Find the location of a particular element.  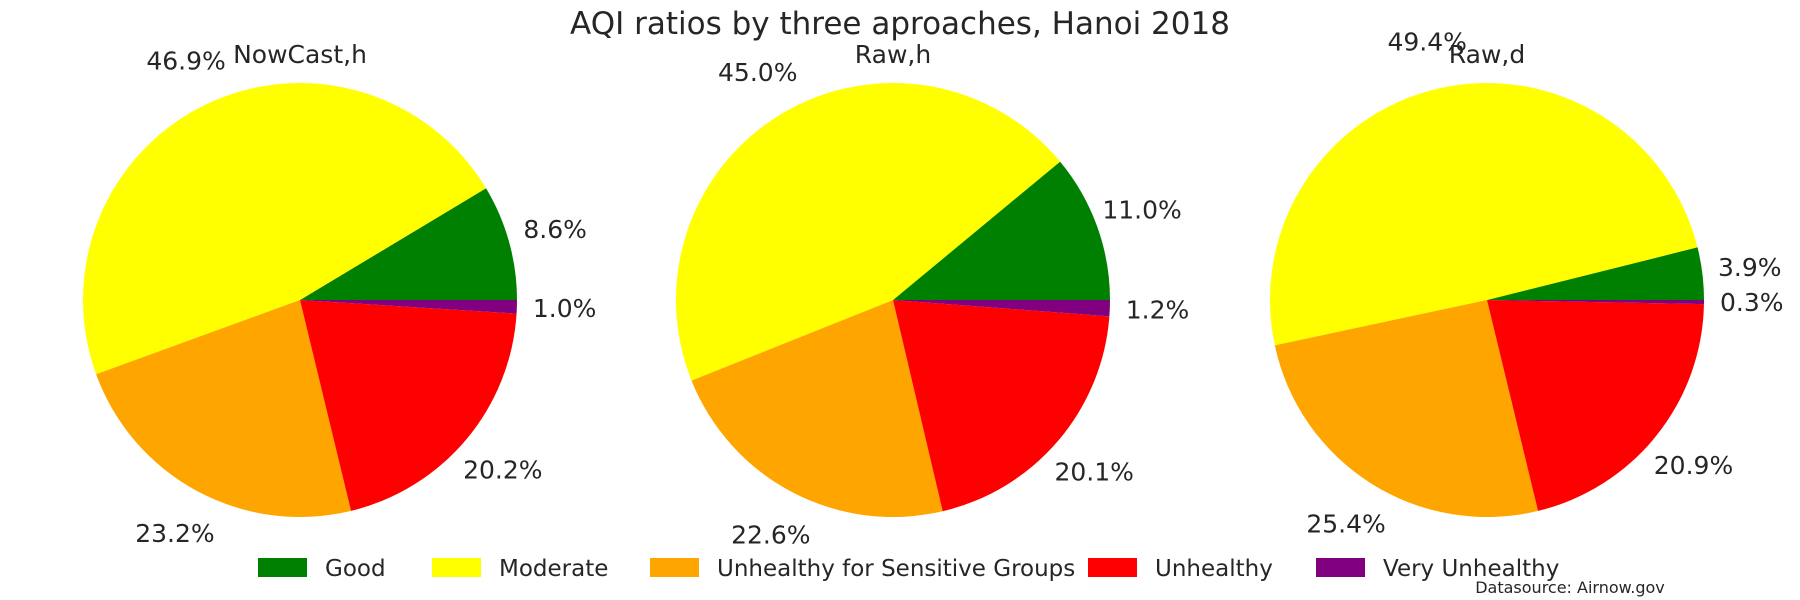

legend-item-moderate: Moderate is located at coordinates (520, 569).